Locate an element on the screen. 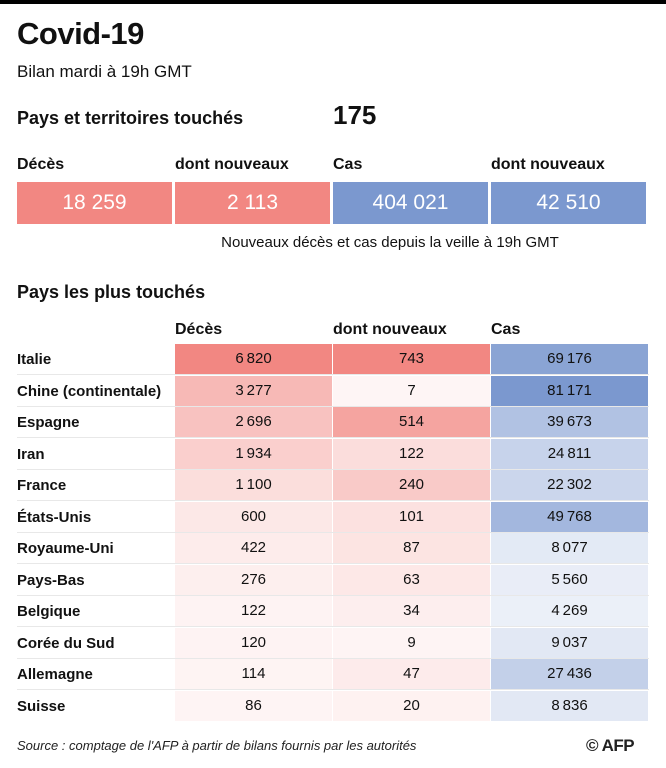  country-name: Allemagne is located at coordinates (55, 674).